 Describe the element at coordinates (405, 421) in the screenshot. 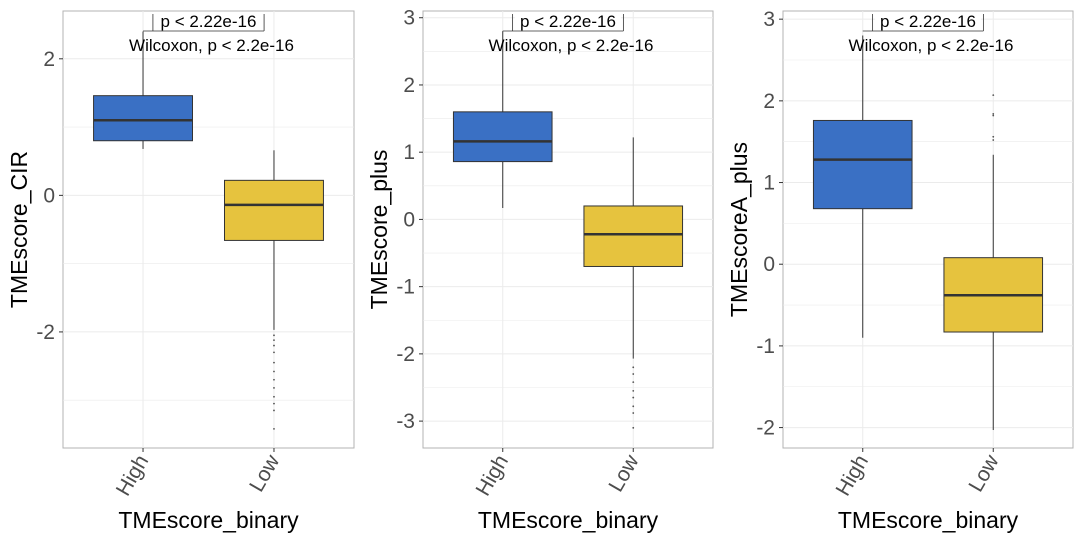

I see `y-tick-label: -3` at that location.